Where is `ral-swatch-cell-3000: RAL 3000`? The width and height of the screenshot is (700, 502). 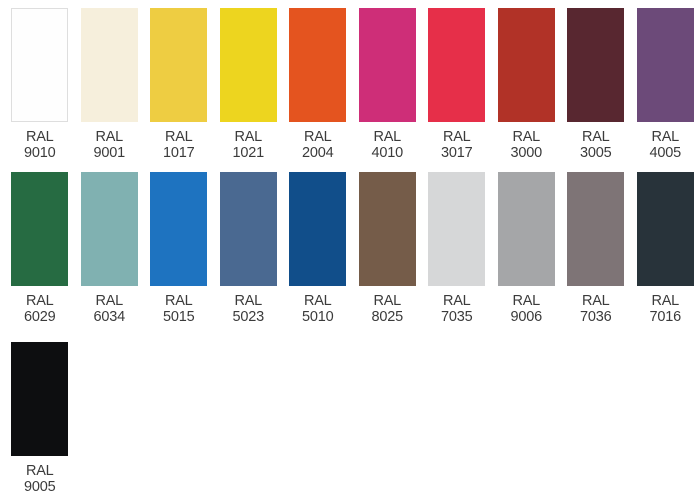
ral-swatch-cell-3000: RAL 3000 is located at coordinates (527, 84).